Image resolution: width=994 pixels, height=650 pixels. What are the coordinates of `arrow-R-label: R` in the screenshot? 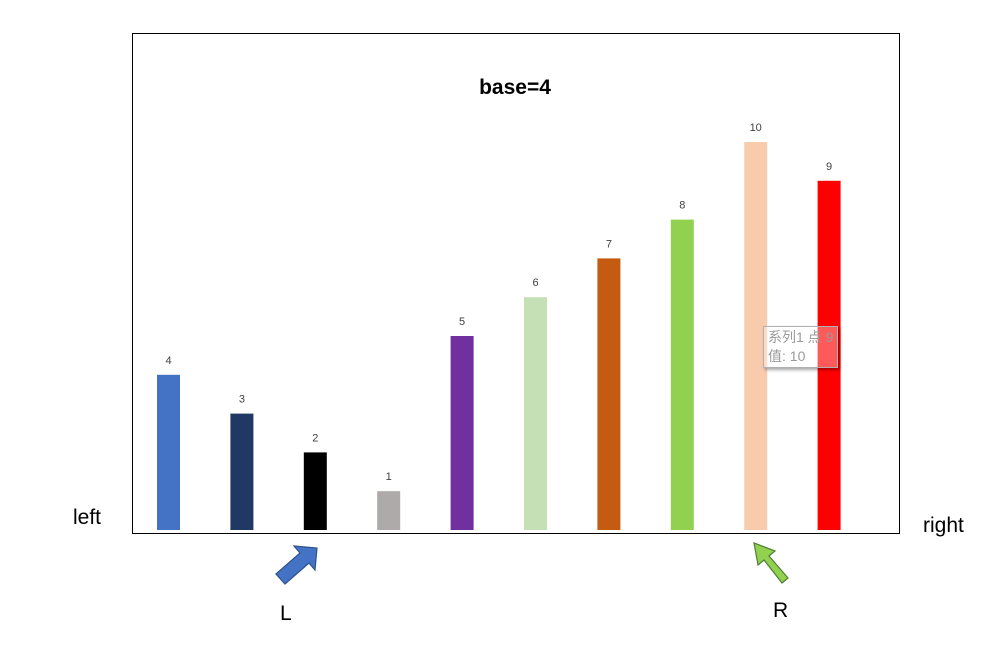 It's located at (781, 610).